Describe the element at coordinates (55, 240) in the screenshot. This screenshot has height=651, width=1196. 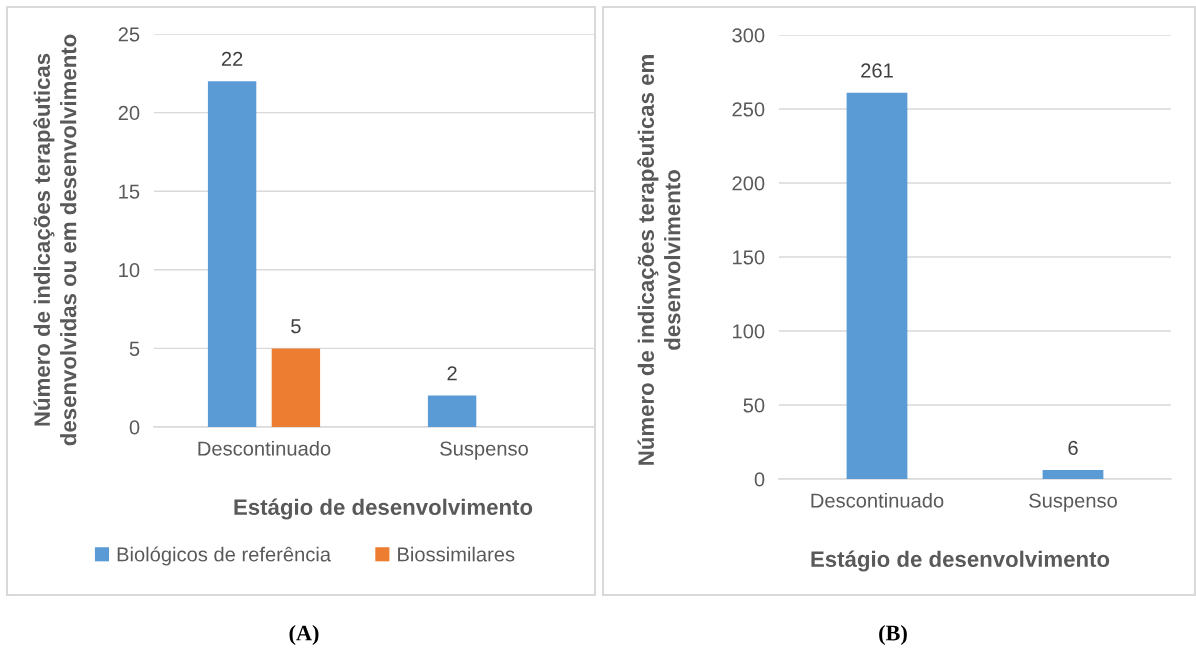
I see `y-axis-title: Número de indicações terapêuticas desenvolvidas ou em desenvolvimento` at that location.